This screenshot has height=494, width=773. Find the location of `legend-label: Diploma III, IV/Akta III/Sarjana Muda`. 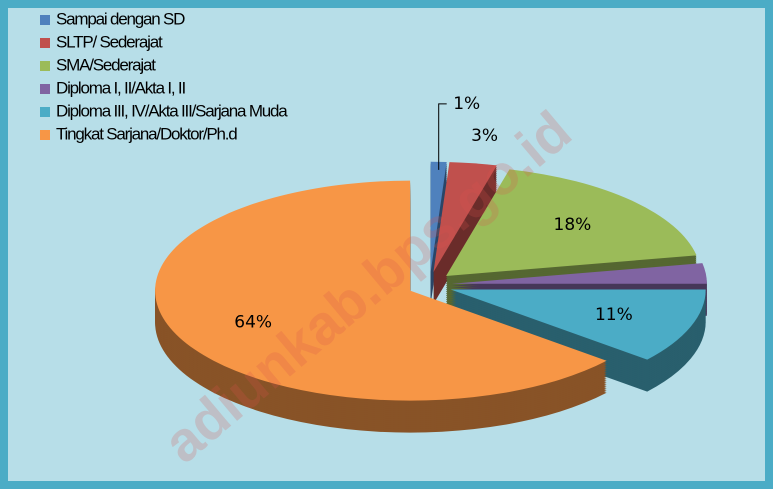

legend-label: Diploma III, IV/Akta III/Sarjana Muda is located at coordinates (172, 110).